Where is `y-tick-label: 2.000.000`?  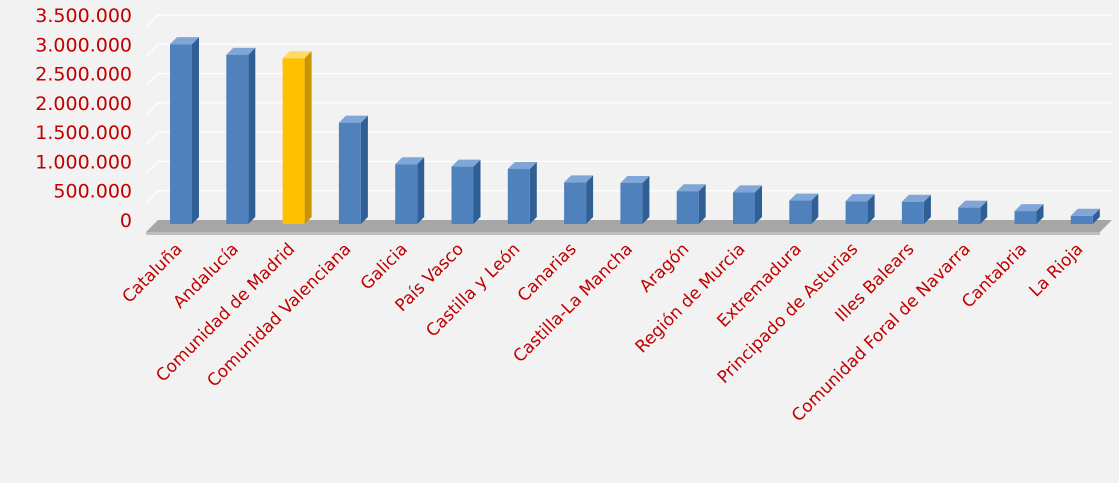 y-tick-label: 2.000.000 is located at coordinates (83, 104).